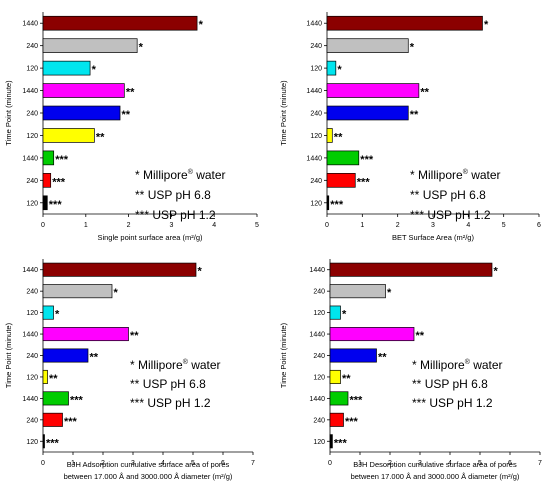  Describe the element at coordinates (150, 237) in the screenshot. I see `x-axis-label: Single point surface area (m²/g)` at that location.